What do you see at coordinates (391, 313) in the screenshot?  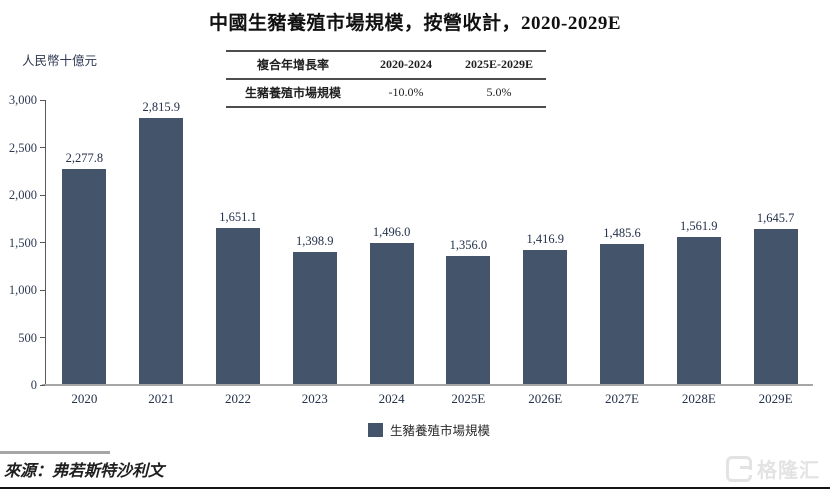 I see `bar-2024` at bounding box center [391, 313].